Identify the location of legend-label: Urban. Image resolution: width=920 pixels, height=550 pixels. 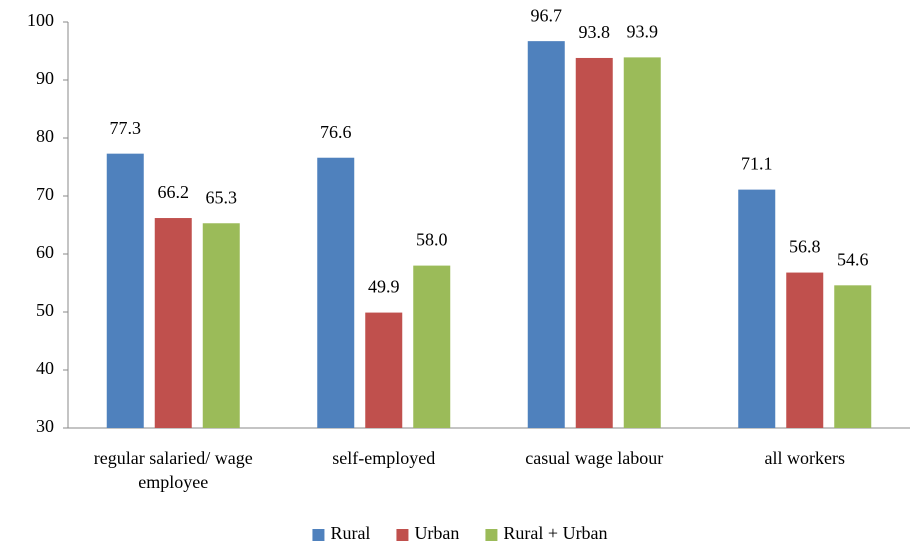
(436, 533).